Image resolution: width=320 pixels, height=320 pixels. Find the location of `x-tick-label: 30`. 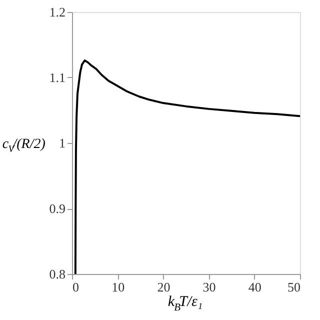

x-tick-label: 30 is located at coordinates (209, 287).